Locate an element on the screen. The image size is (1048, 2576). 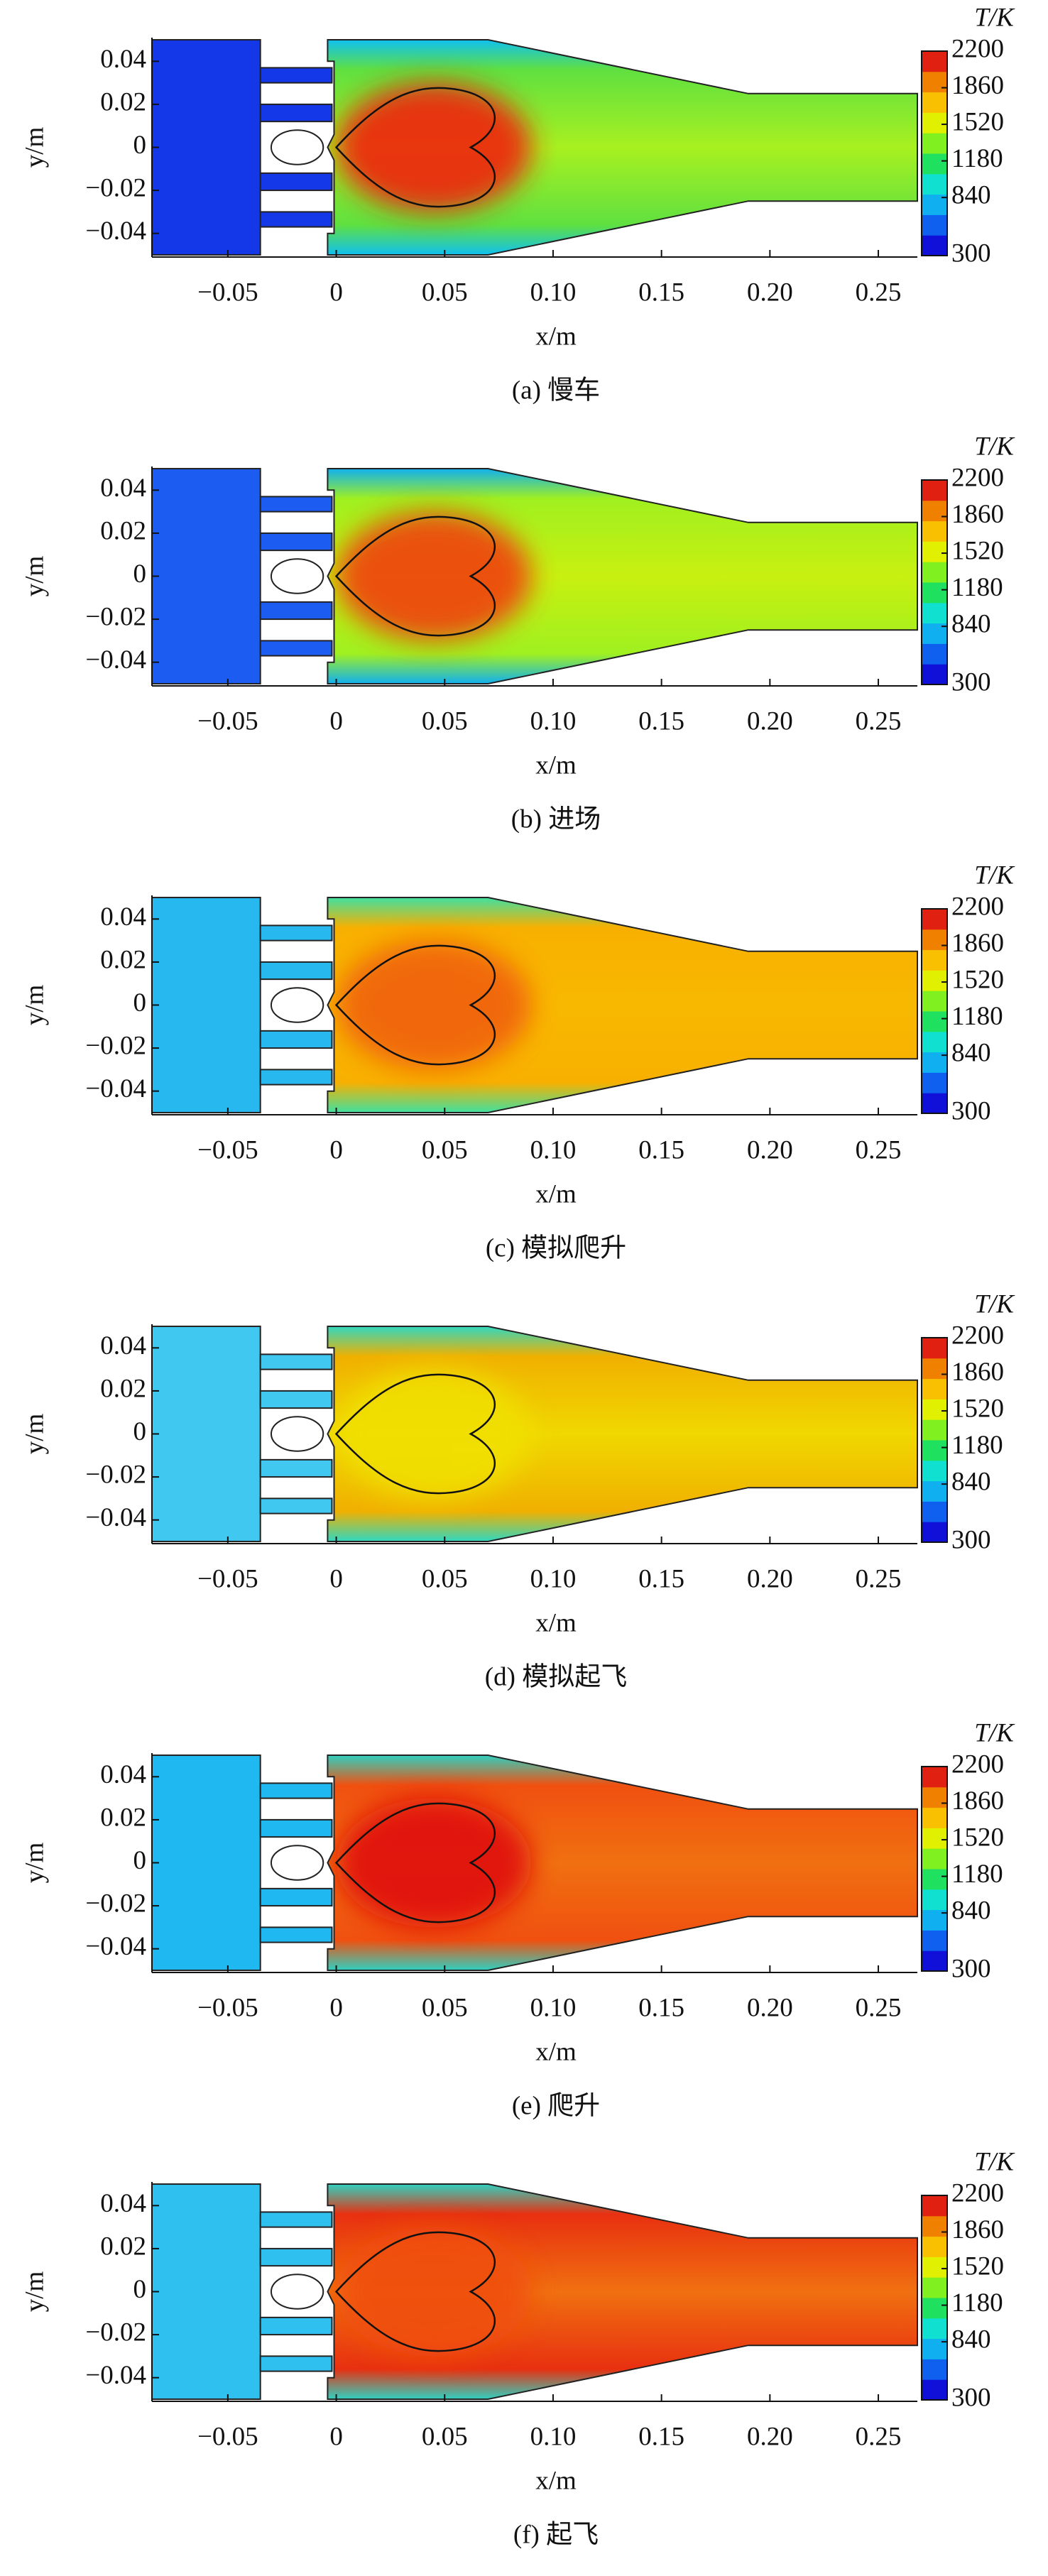
x-tick-label: 0.05 is located at coordinates (445, 1149).